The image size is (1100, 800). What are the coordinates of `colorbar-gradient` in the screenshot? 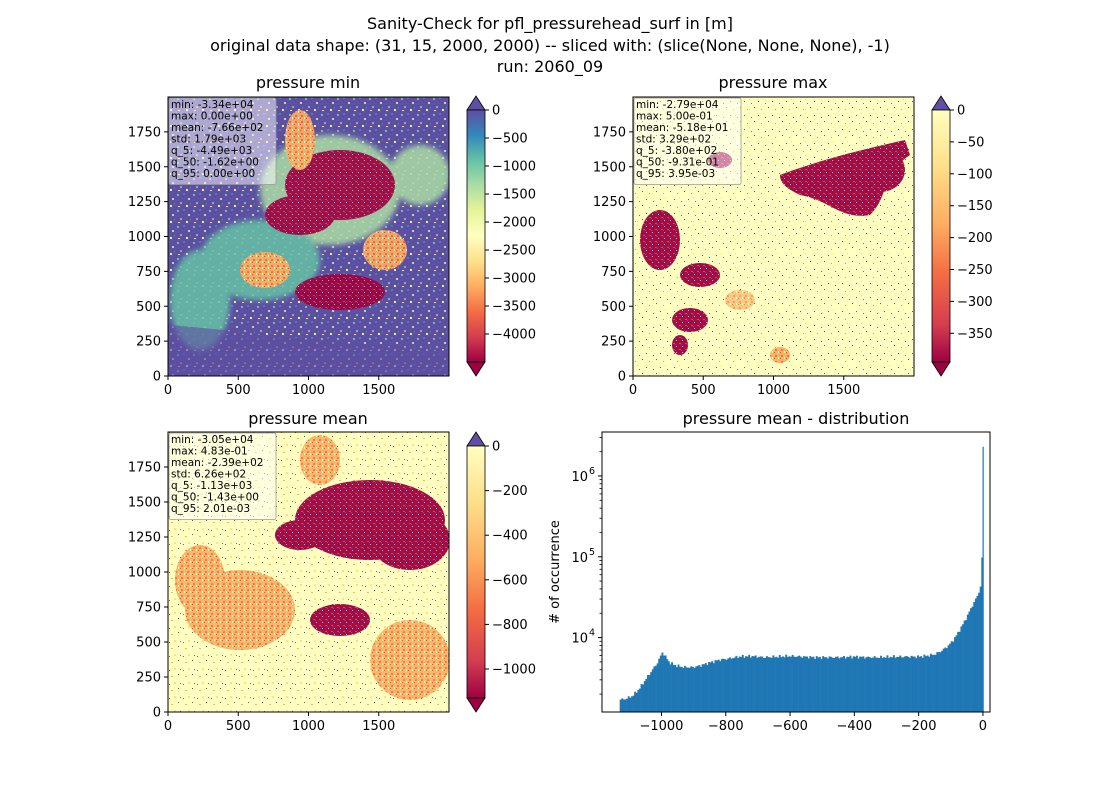 It's located at (941, 236).